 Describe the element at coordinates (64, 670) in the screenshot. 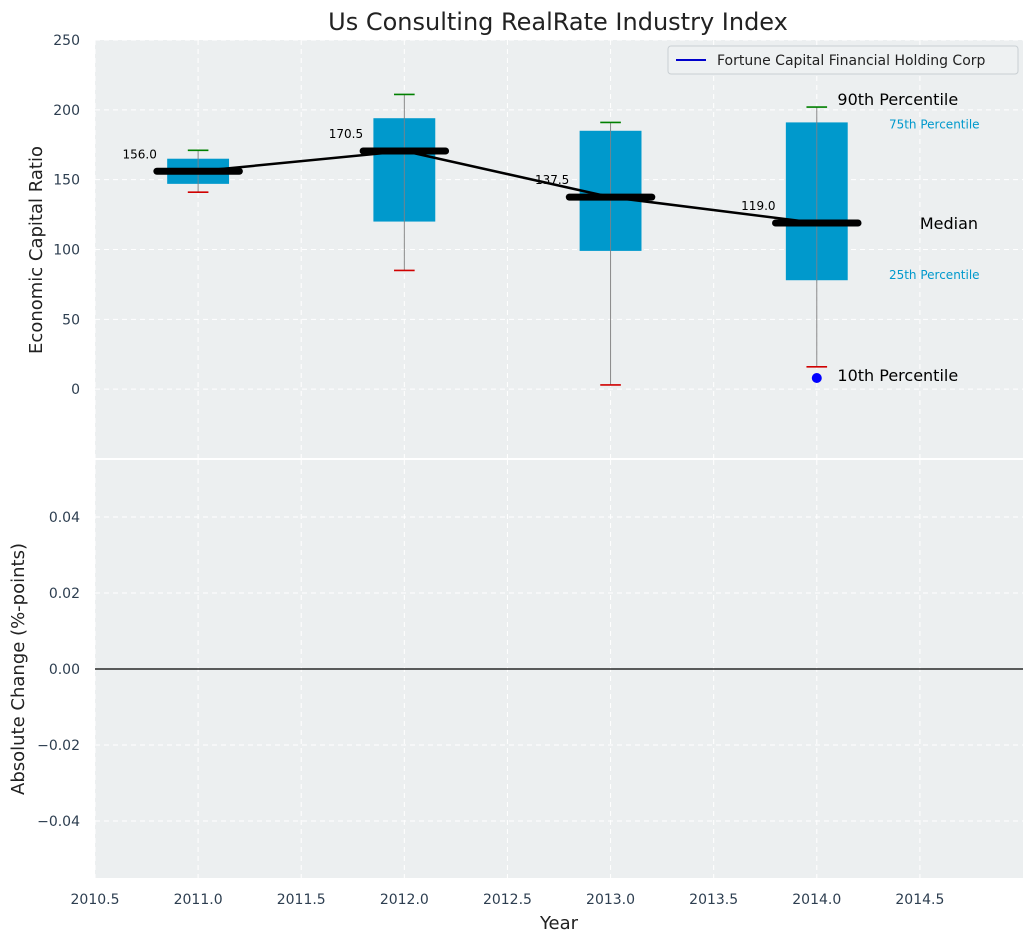

I see `y-tick-label: 0.00` at that location.